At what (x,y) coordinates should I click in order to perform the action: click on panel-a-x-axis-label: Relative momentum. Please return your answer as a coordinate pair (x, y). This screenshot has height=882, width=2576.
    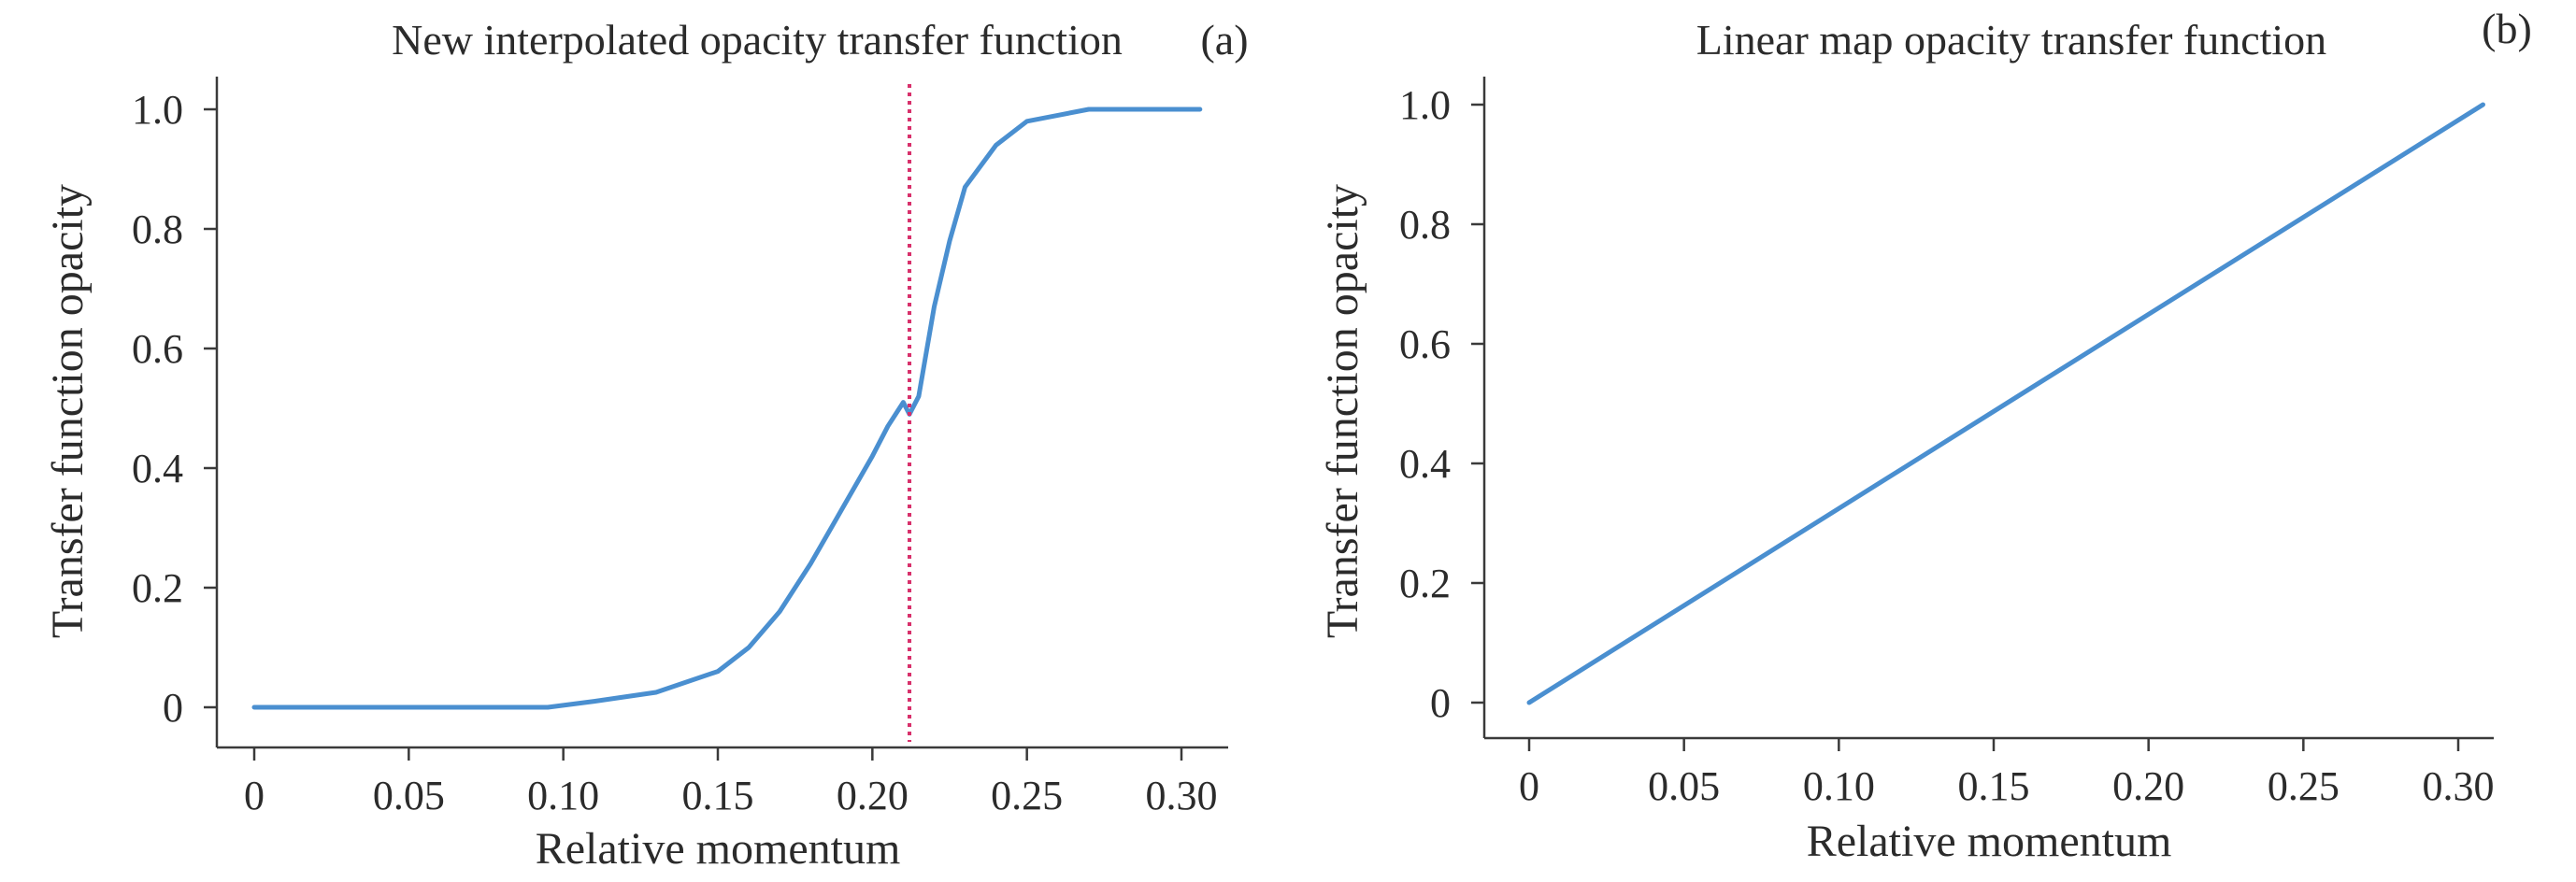
    Looking at the image, I should click on (718, 849).